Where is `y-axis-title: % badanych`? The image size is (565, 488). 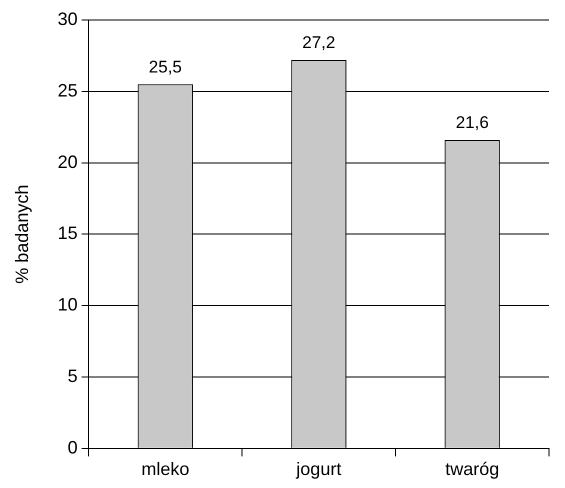 y-axis-title: % badanych is located at coordinates (22, 234).